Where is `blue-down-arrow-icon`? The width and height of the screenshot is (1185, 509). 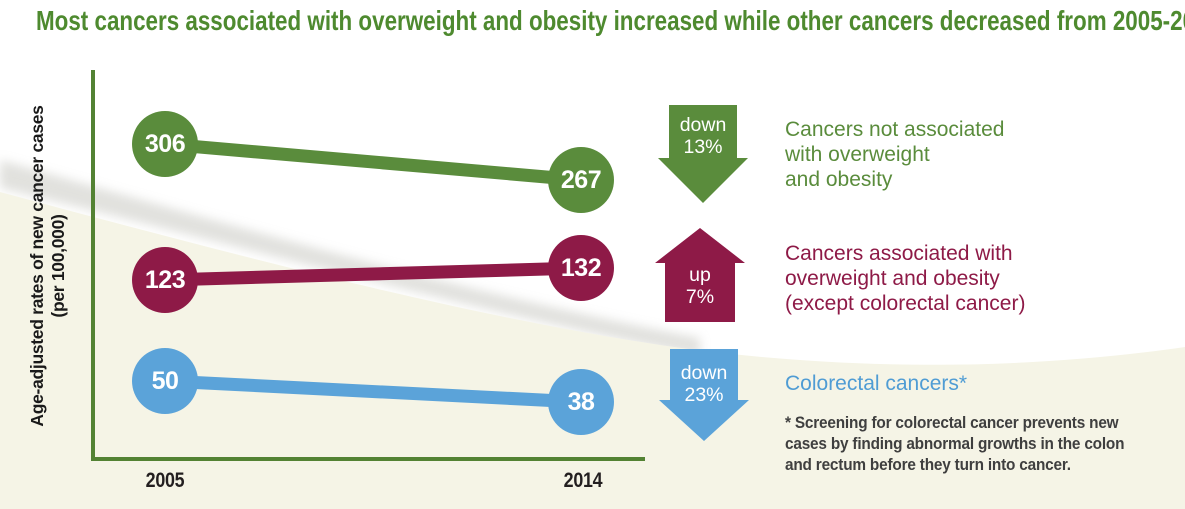
blue-down-arrow-icon is located at coordinates (704, 395).